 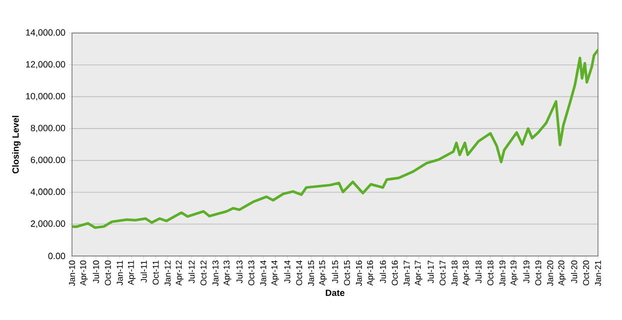 I want to click on x-tick-label: Apr-18, so click(x=466, y=273).